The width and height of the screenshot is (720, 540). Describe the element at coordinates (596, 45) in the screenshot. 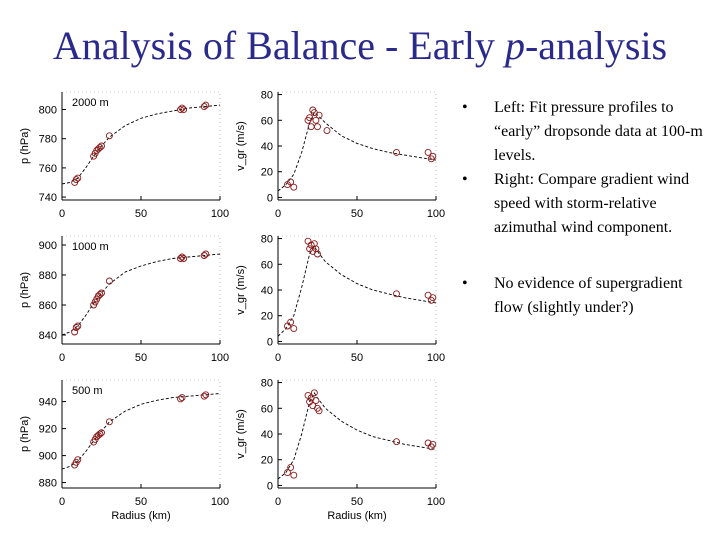

I see `title-text-suffix: -analysis` at that location.